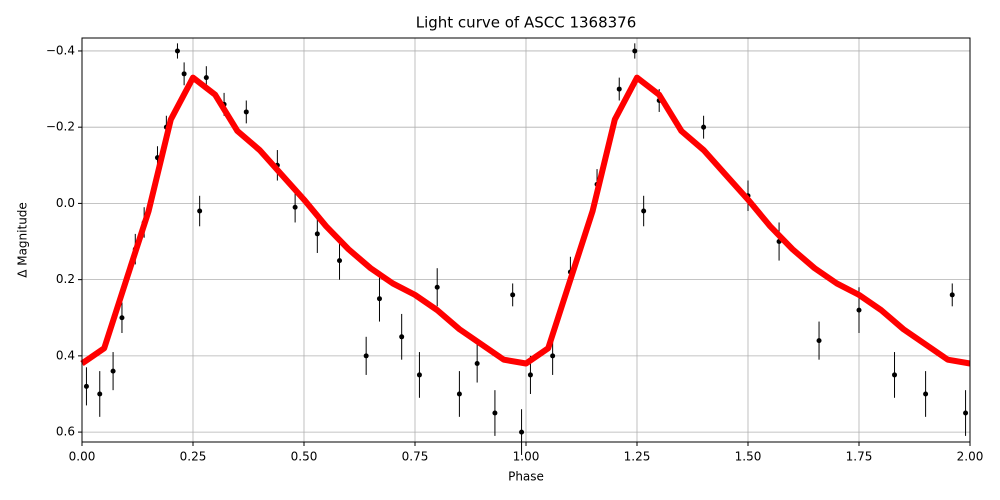  I want to click on y-tick-label: −0.4, so click(60, 50).